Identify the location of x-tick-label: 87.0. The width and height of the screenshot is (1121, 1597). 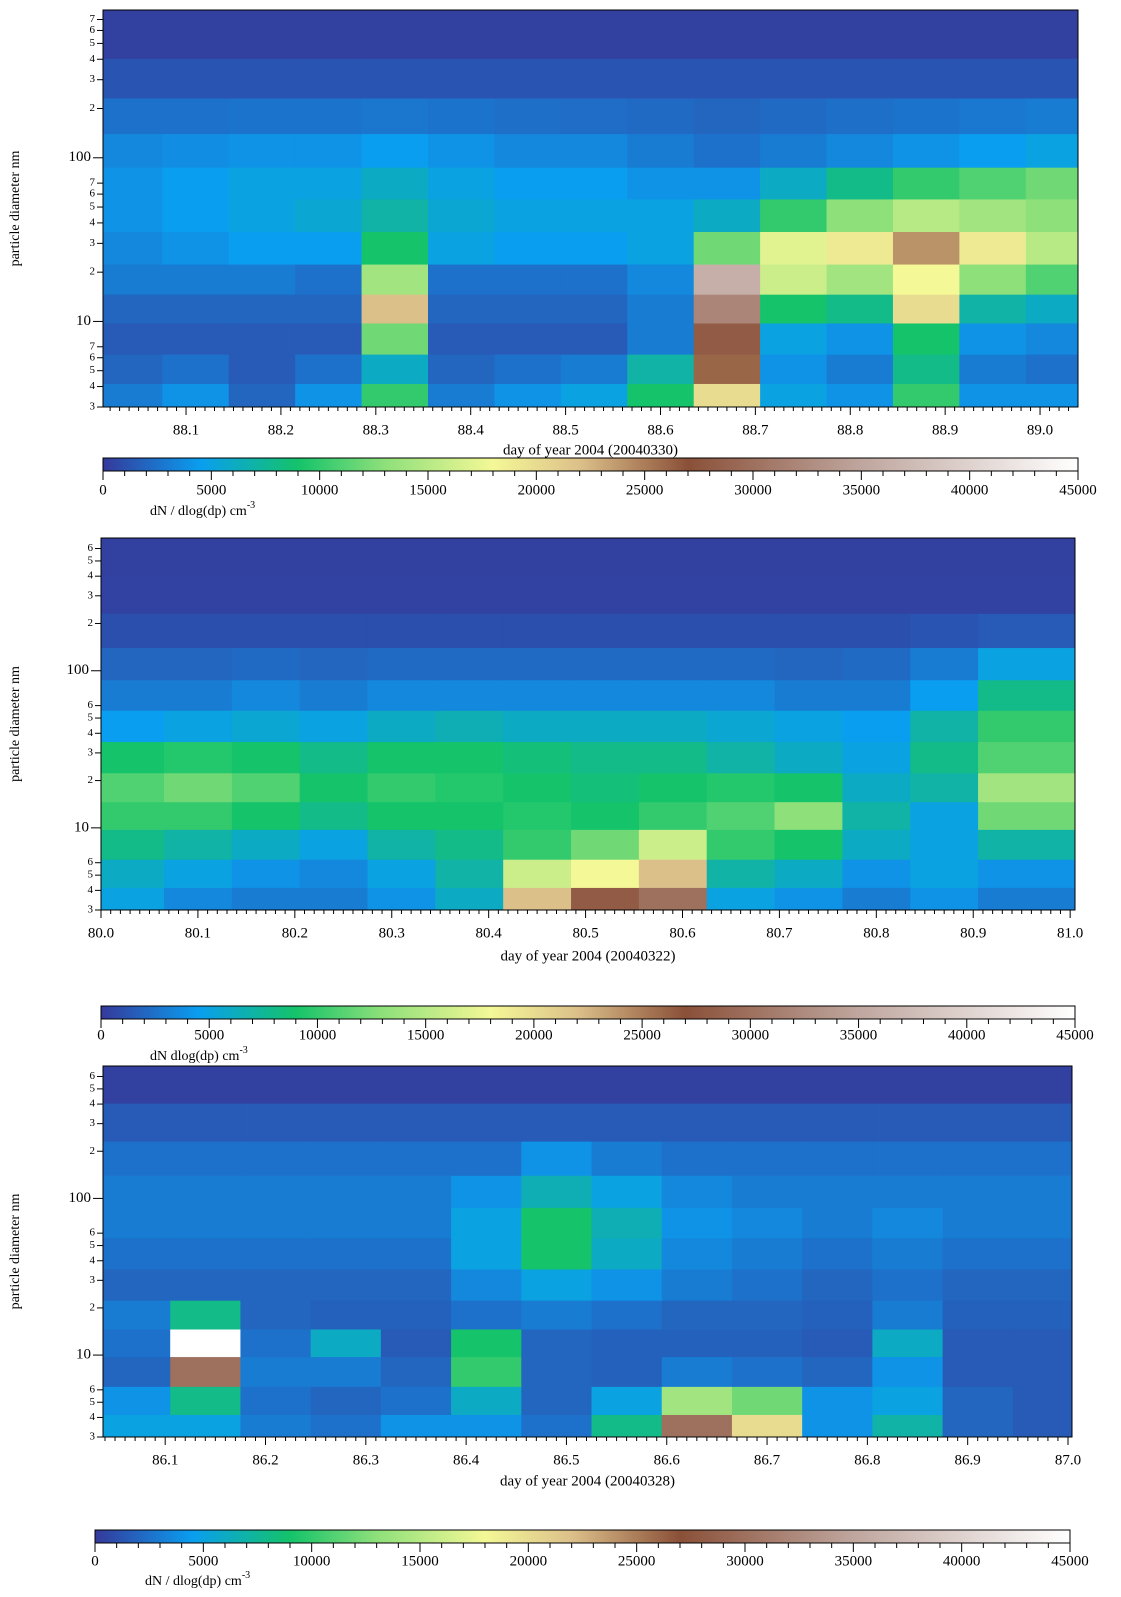
(1068, 1460).